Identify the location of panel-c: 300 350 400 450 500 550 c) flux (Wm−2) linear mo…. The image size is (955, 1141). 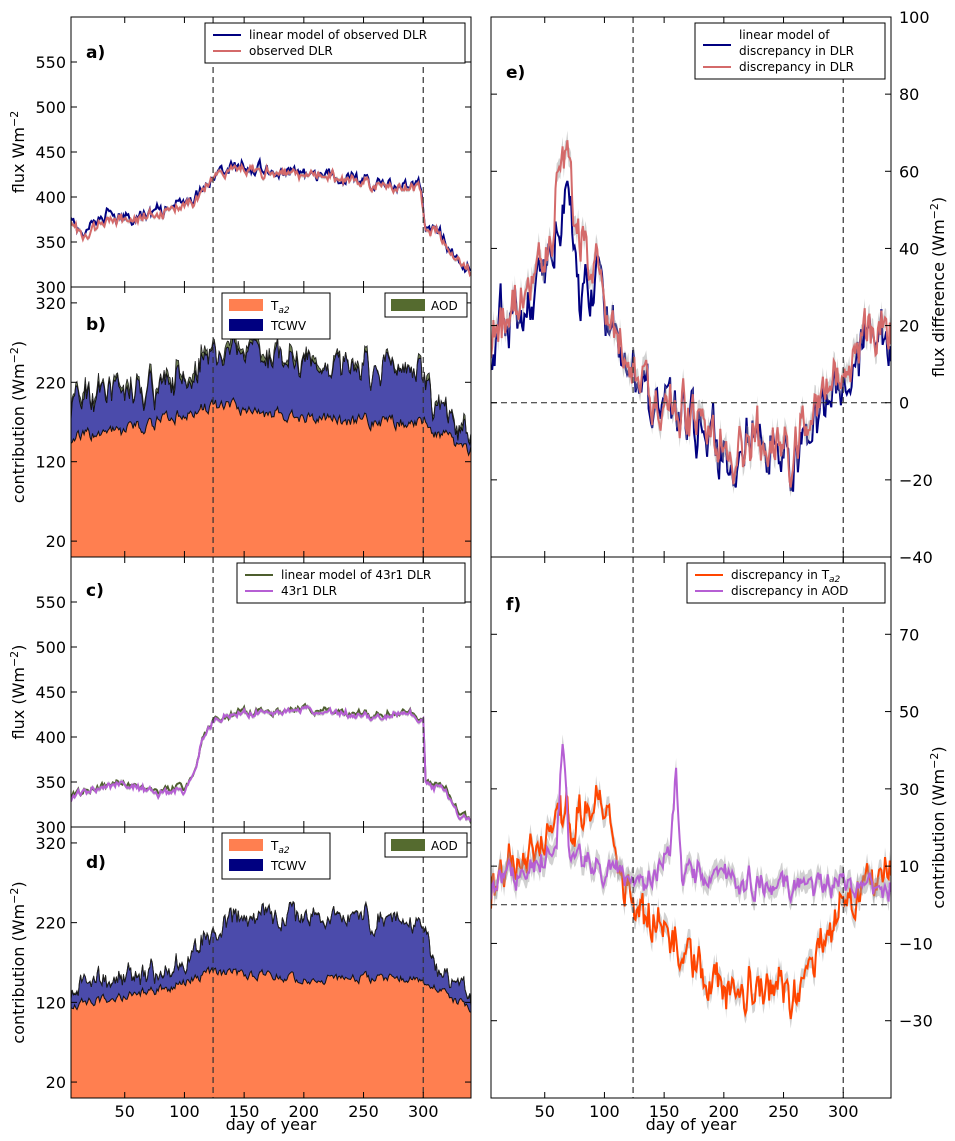
(240, 696).